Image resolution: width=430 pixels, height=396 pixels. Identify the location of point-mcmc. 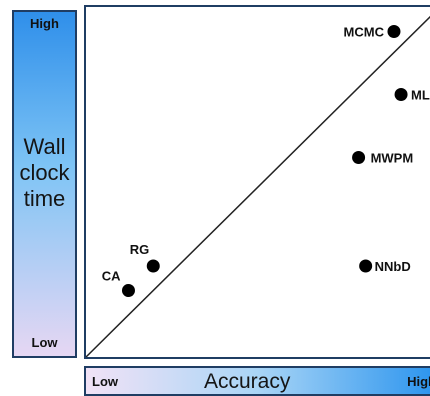
(394, 31).